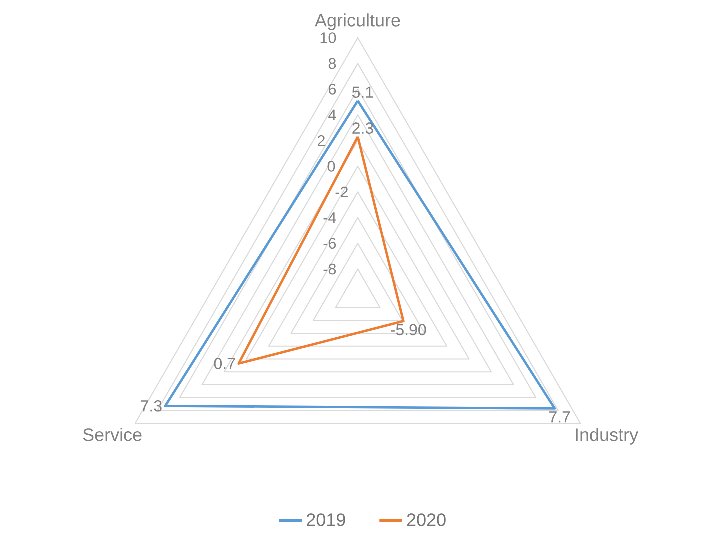 The height and width of the screenshot is (546, 727). Describe the element at coordinates (363, 128) in the screenshot. I see `data-label: 2.3` at that location.